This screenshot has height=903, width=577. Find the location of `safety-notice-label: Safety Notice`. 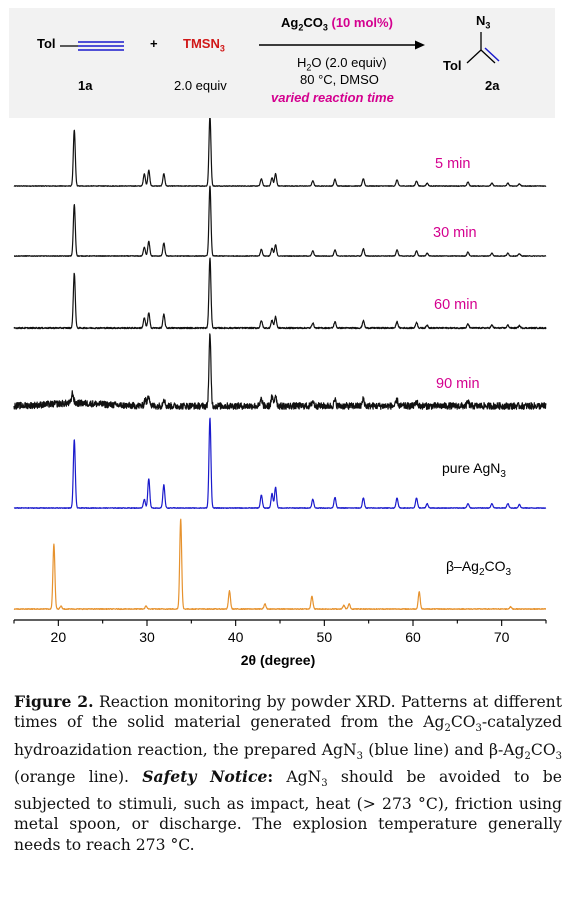

safety-notice-label: Safety Notice is located at coordinates (205, 776).